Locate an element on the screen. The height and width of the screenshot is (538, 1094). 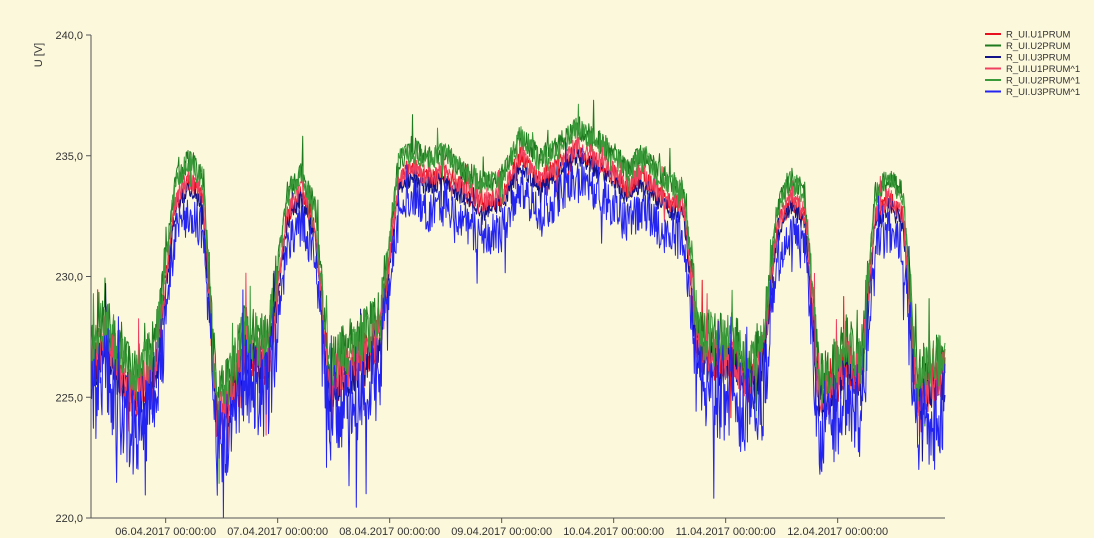
x-tick-label: 12.04.2017 00:00:00 is located at coordinates (837, 532).